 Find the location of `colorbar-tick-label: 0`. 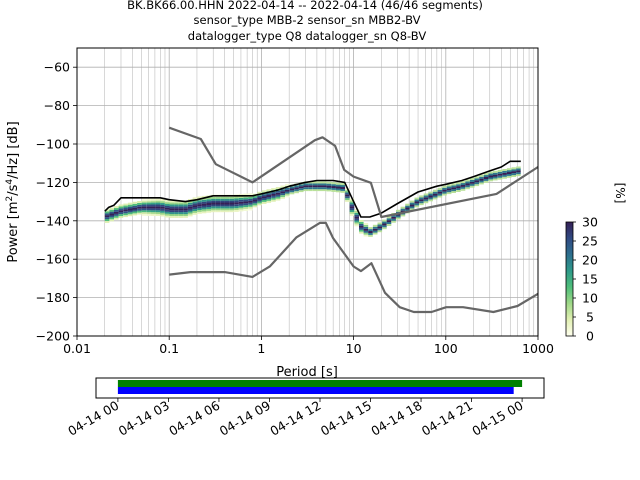

colorbar-tick-label: 0 is located at coordinates (590, 336).